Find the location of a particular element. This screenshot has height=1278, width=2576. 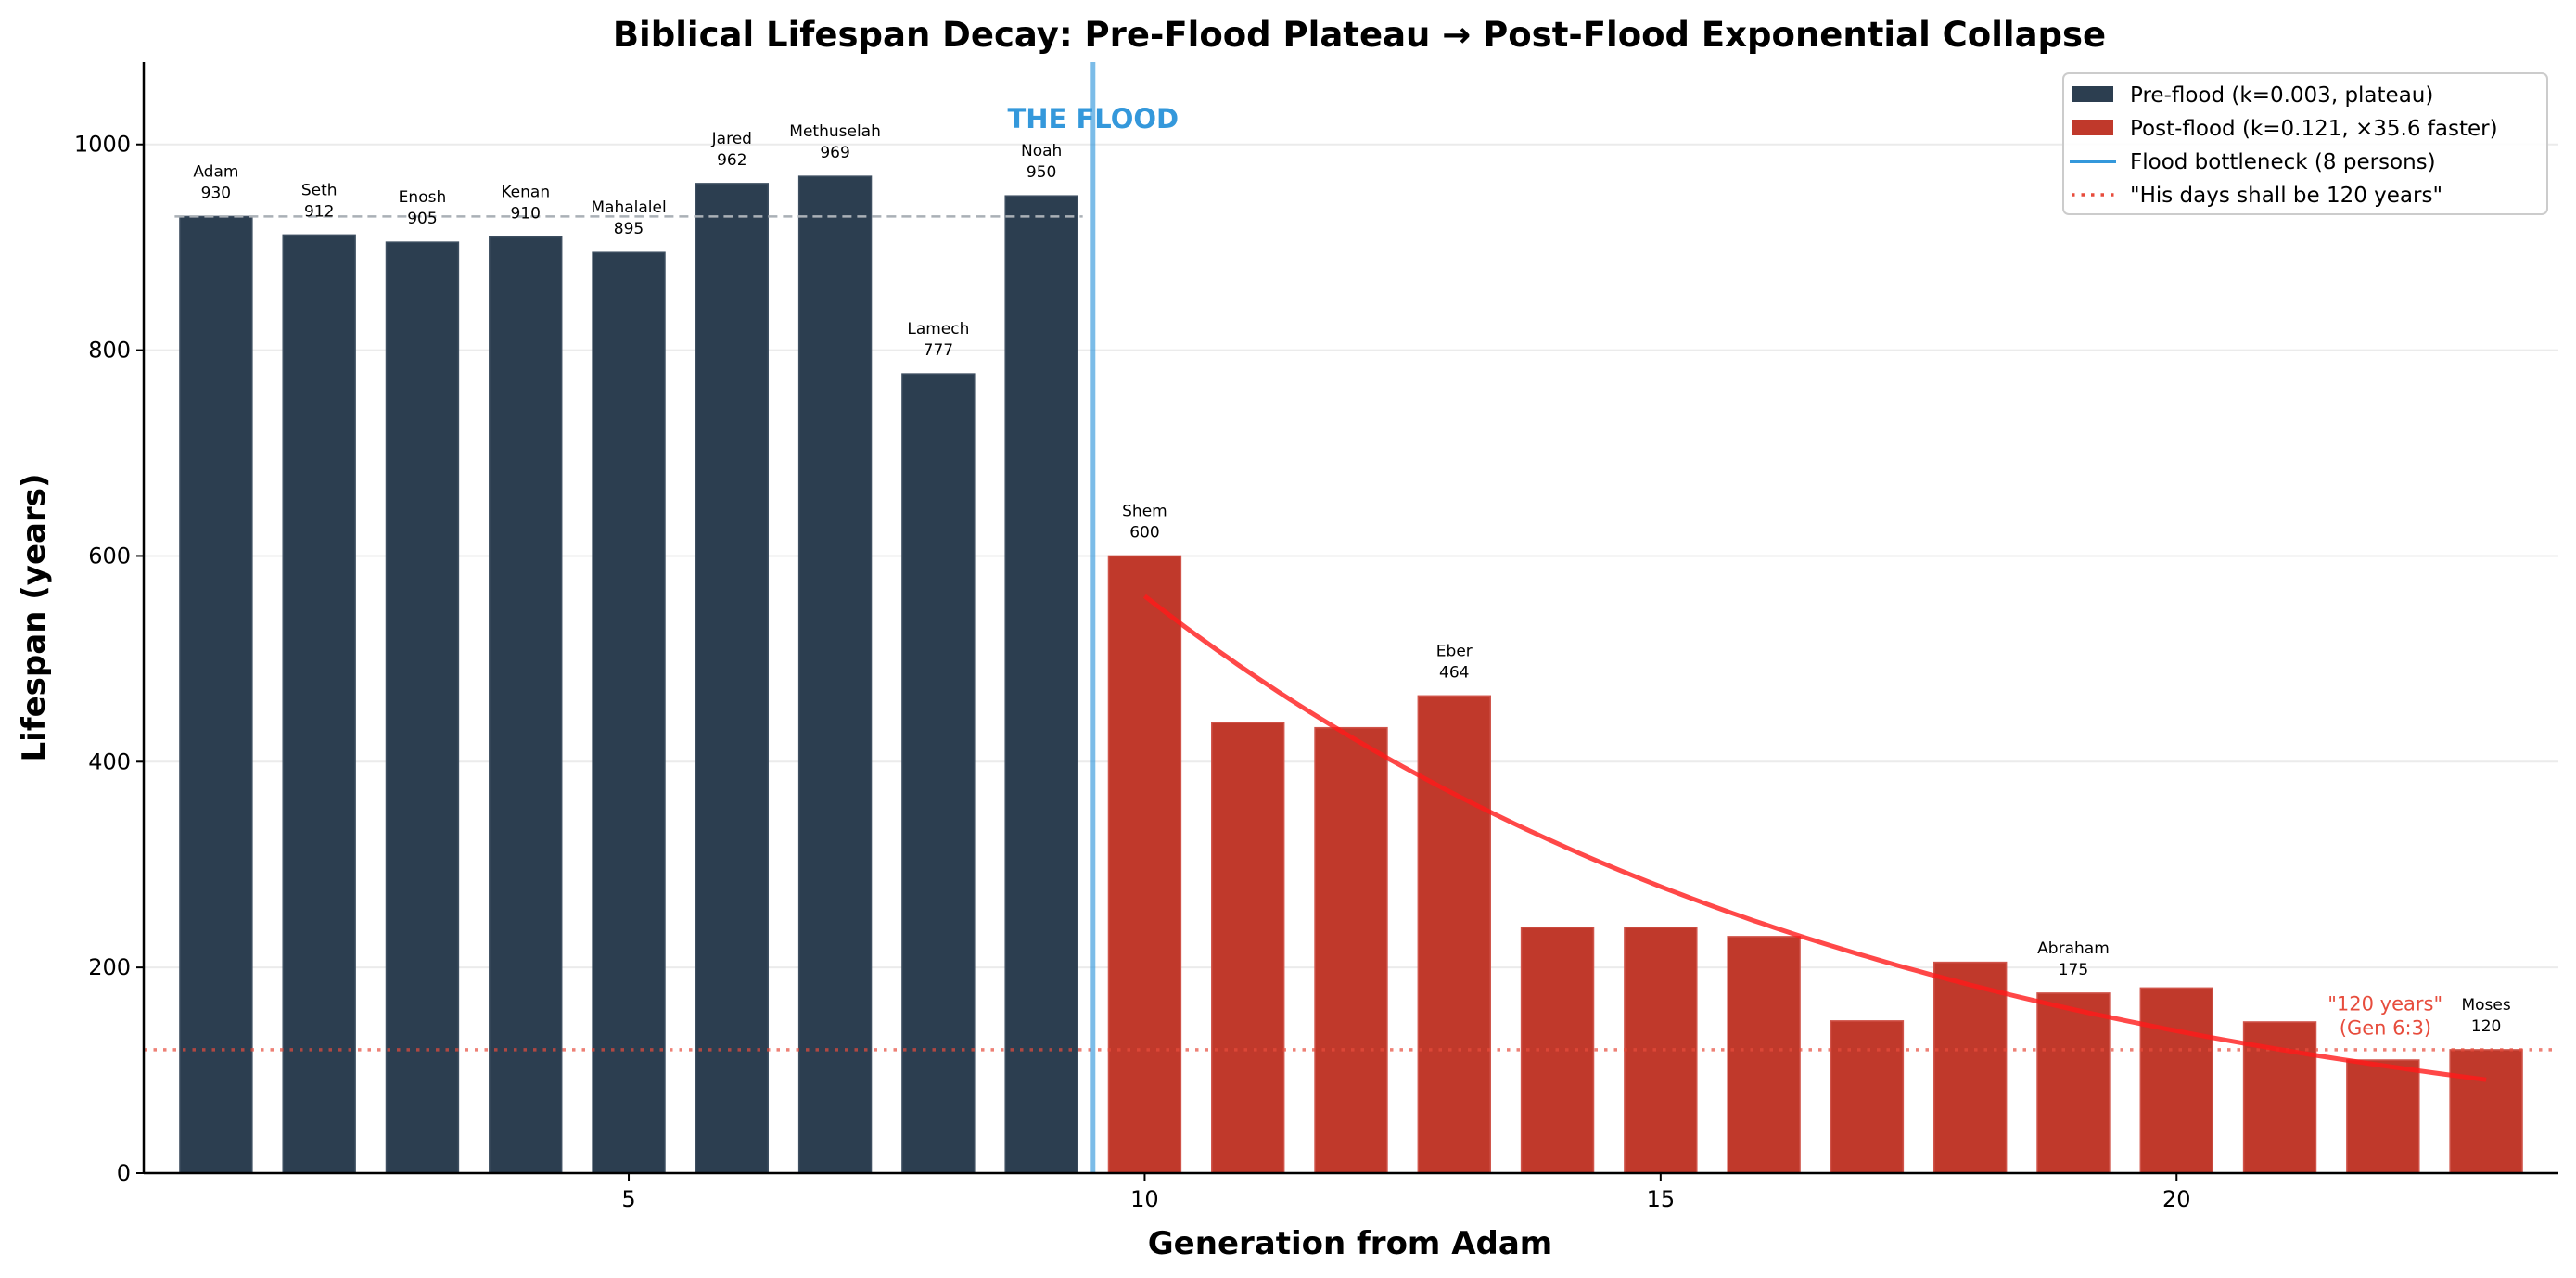

bar-label-value: 895 is located at coordinates (629, 229).